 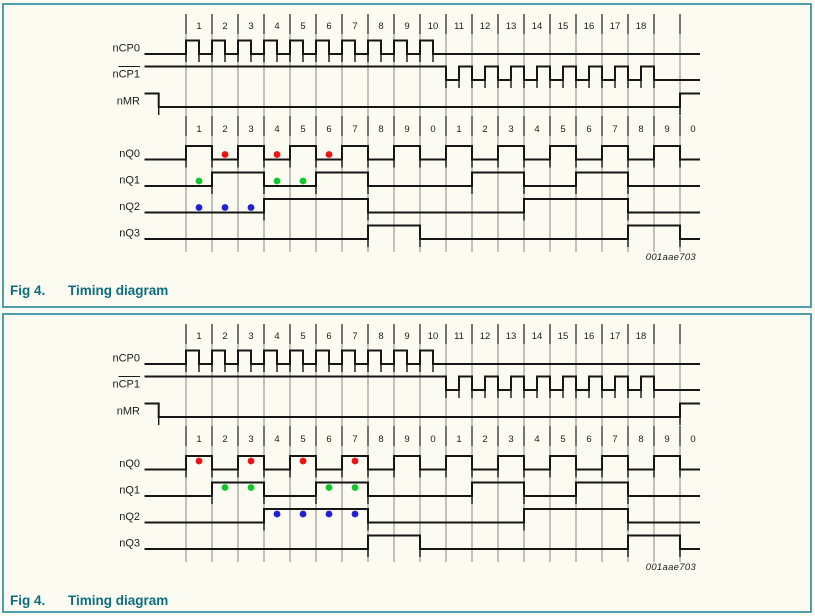 I want to click on signal-trace-nQ1, so click(x=422, y=179).